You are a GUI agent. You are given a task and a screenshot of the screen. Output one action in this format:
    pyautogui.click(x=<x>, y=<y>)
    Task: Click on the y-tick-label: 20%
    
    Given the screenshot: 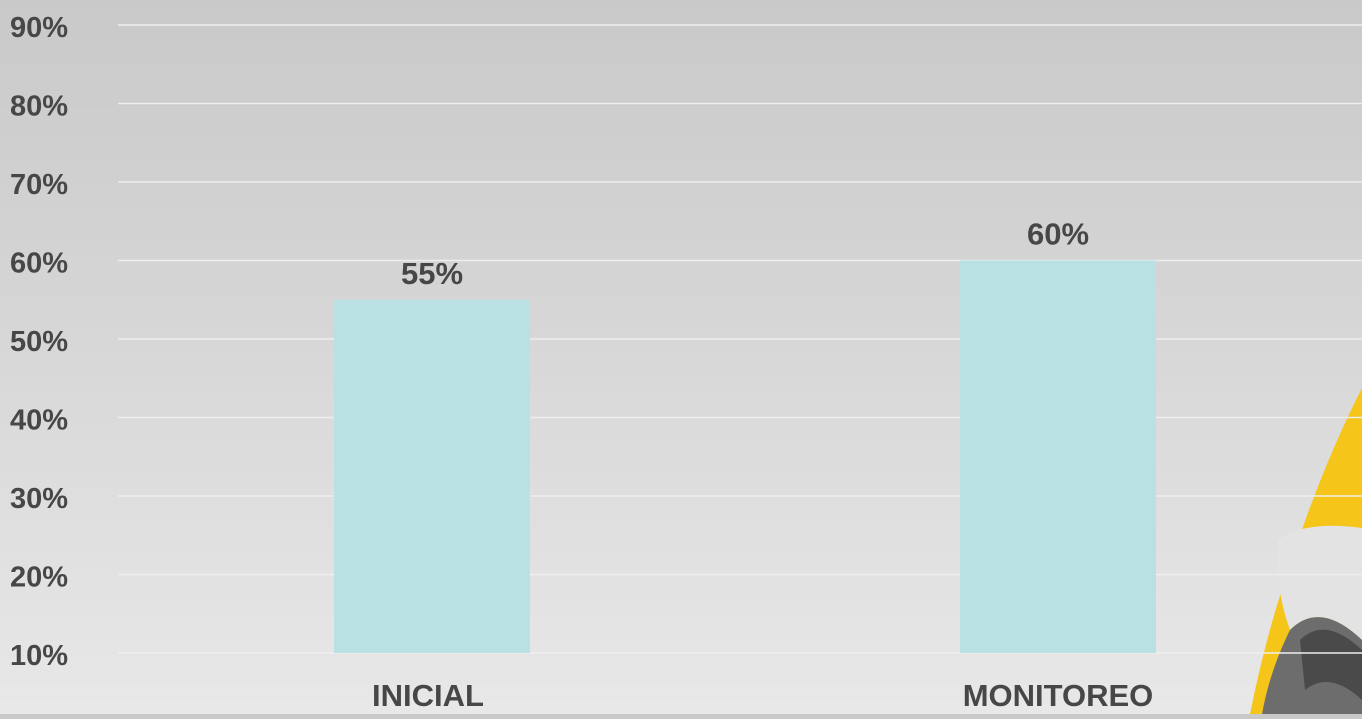 What is the action you would take?
    pyautogui.click(x=39, y=578)
    